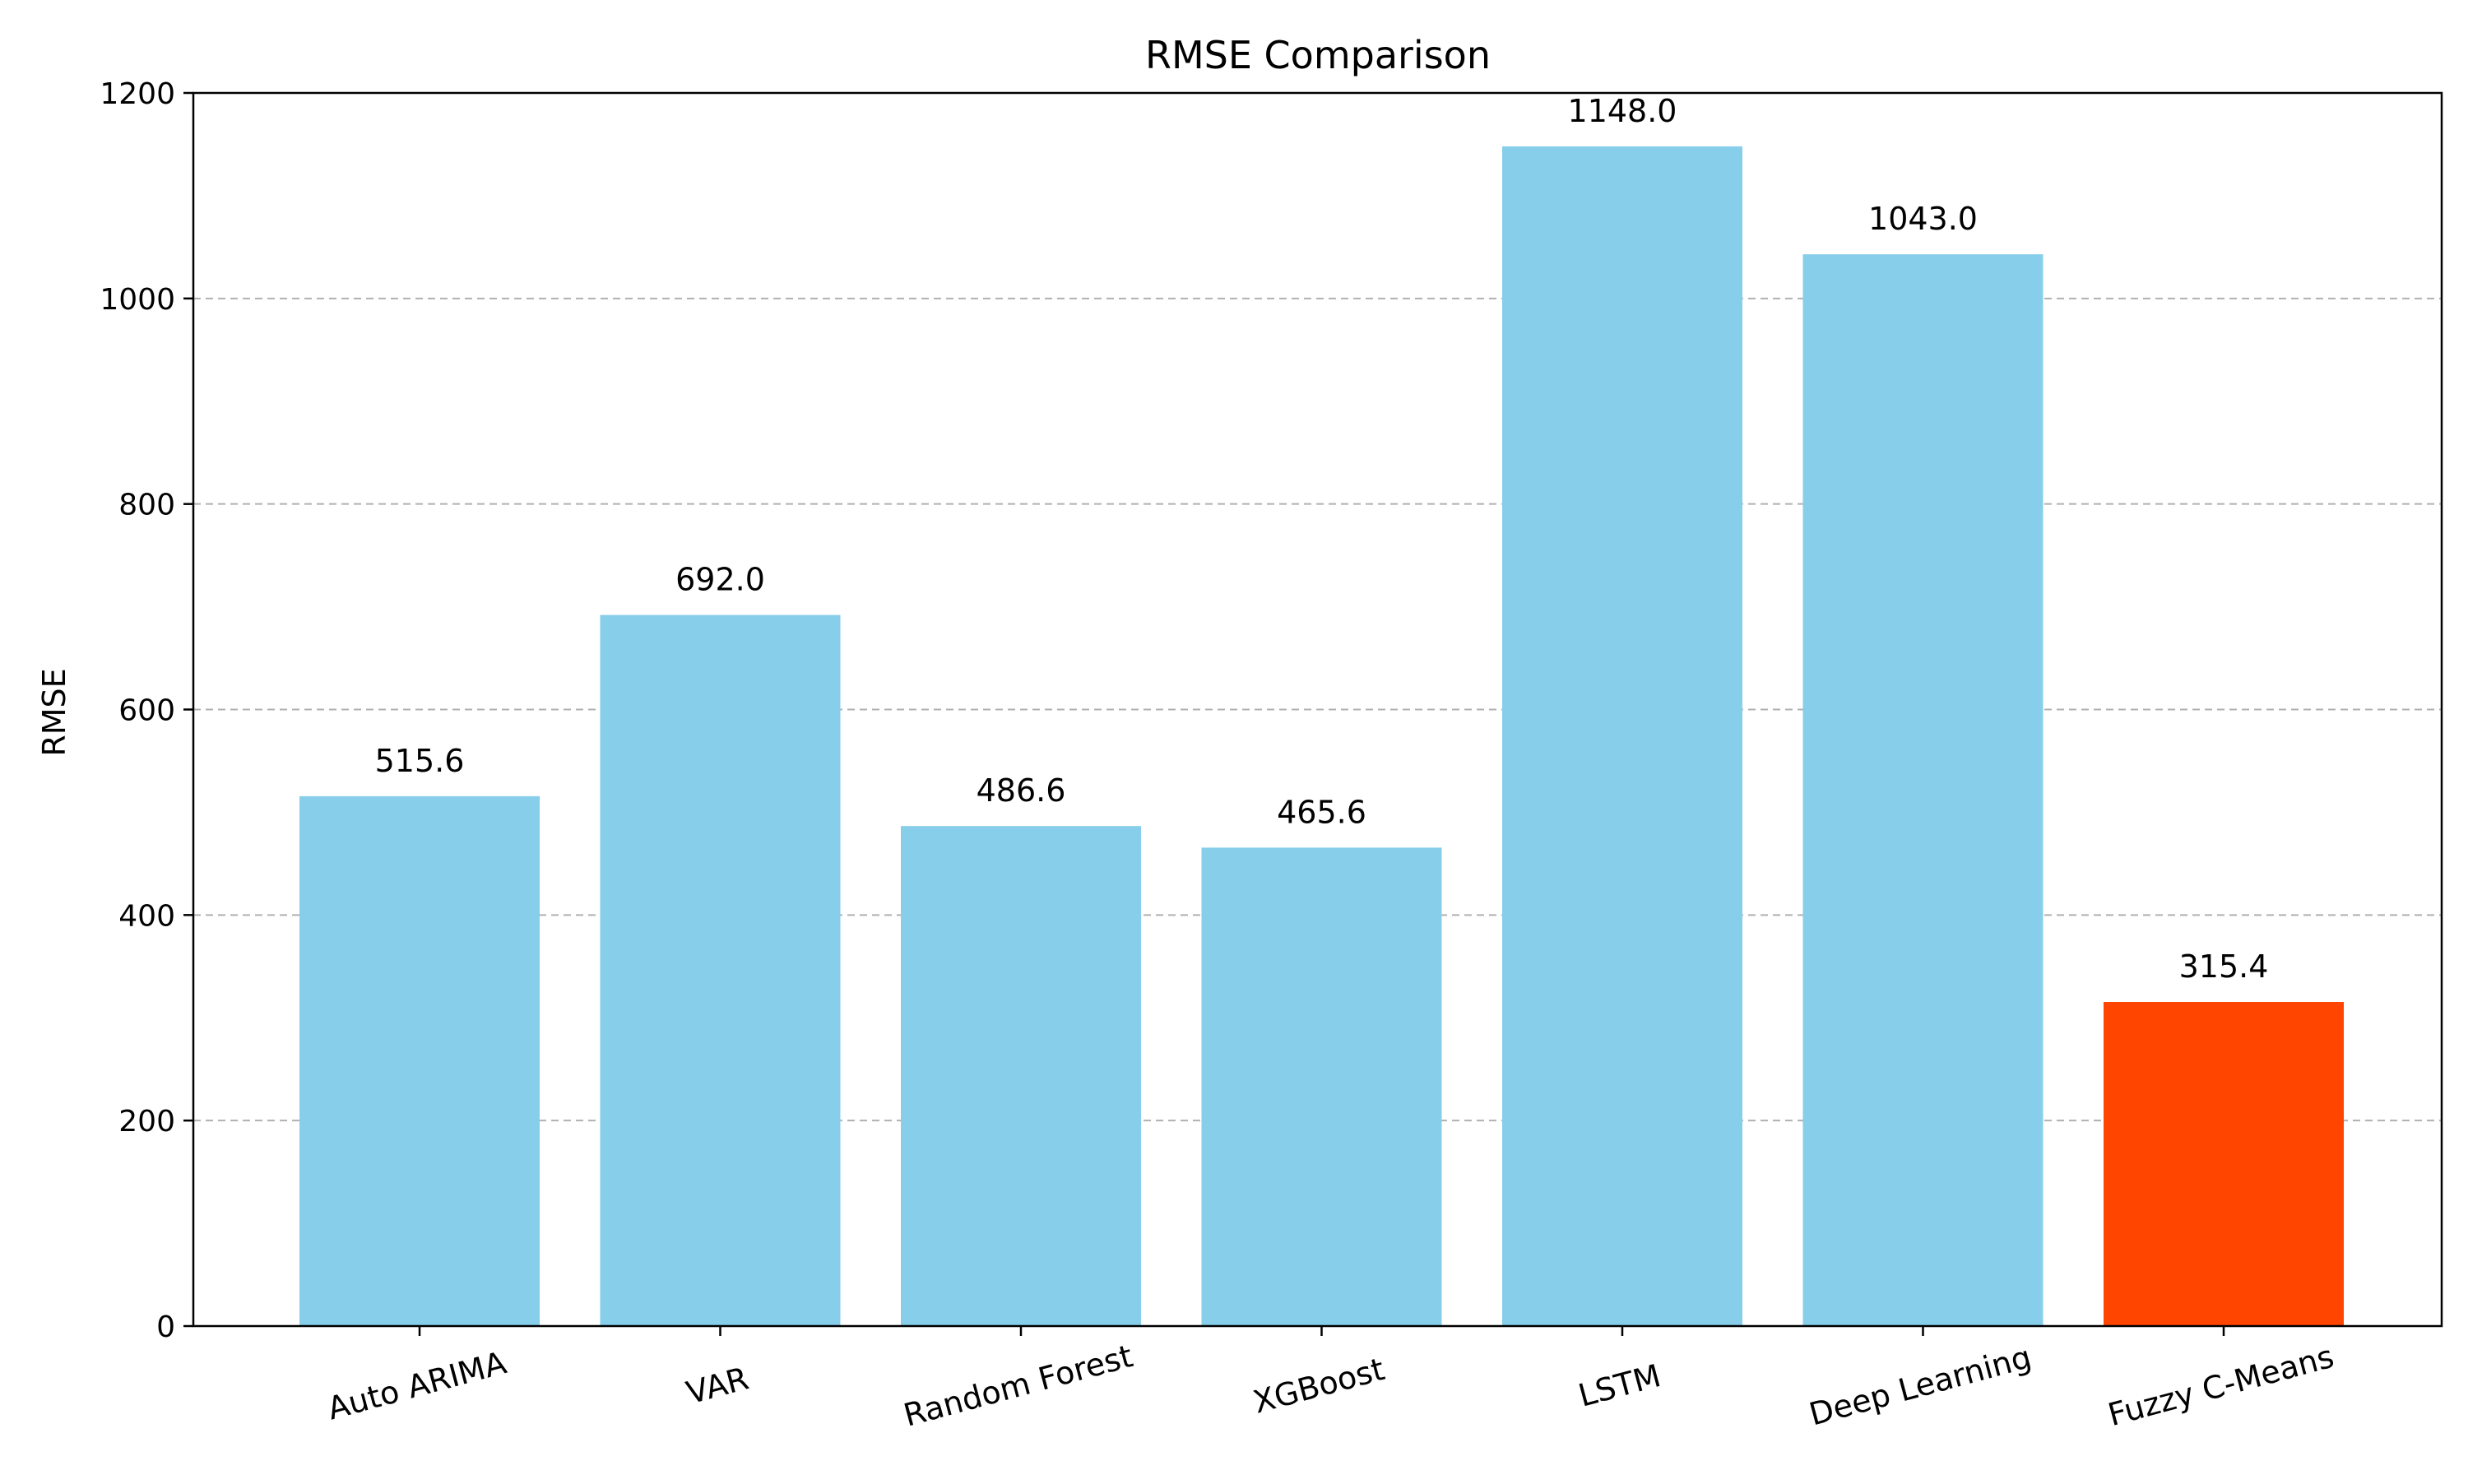 The height and width of the screenshot is (1484, 2468). I want to click on bar-fuzzy-c-means, so click(2224, 1164).